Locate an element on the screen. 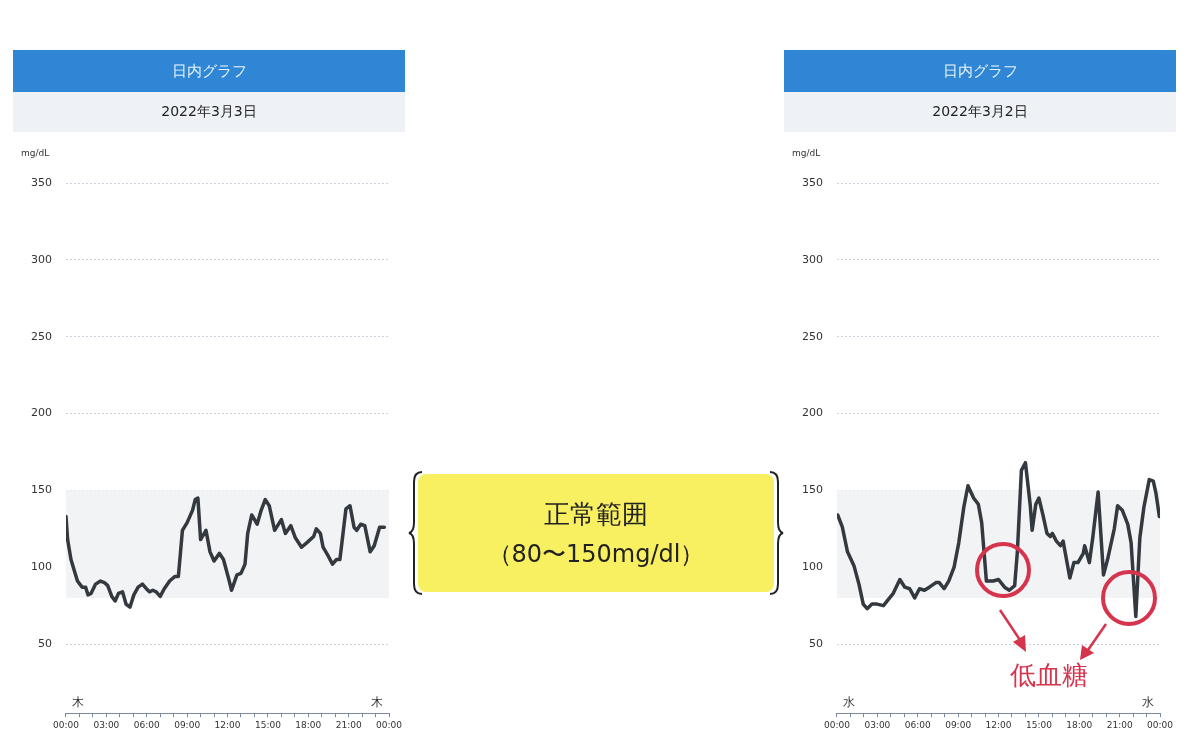 This screenshot has height=742, width=1200. chart-subtitle: 2022年3月3日 is located at coordinates (209, 112).